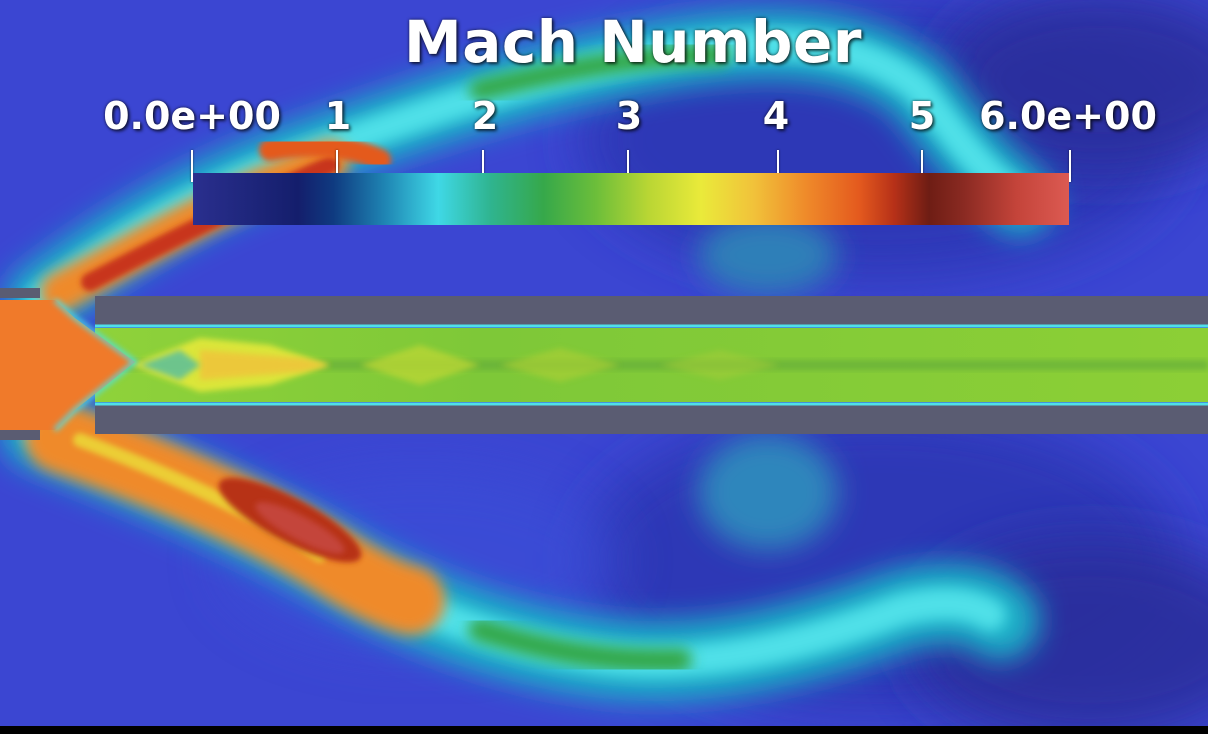 This screenshot has width=1208, height=734. I want to click on supersonic-core, so click(651, 365).